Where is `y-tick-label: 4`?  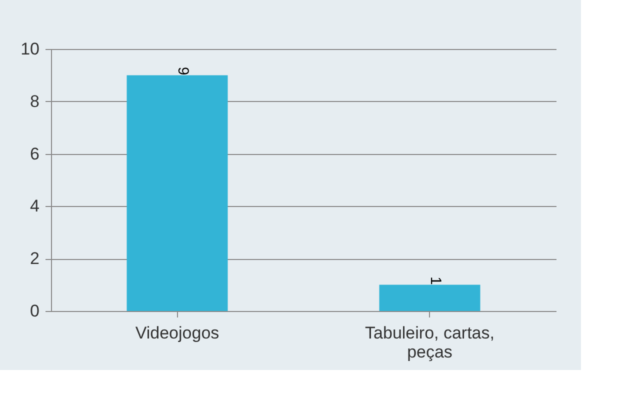
y-tick-label: 4 is located at coordinates (35, 206).